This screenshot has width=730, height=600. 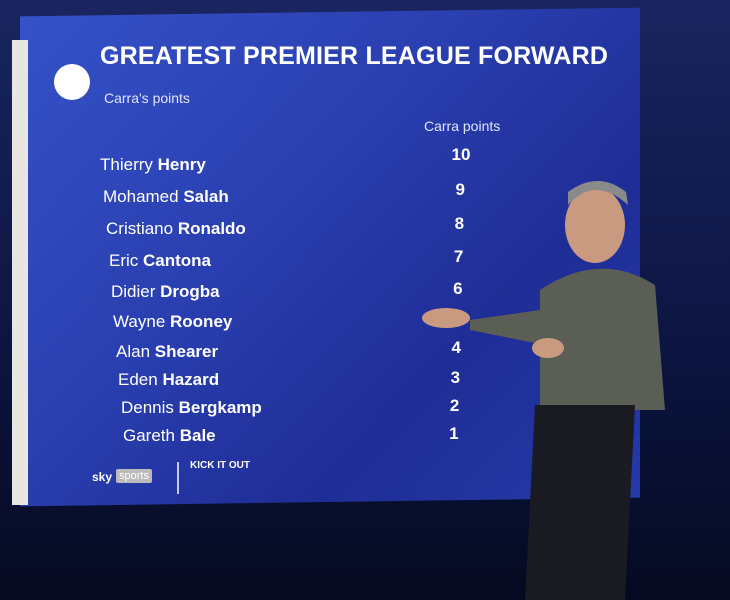 What do you see at coordinates (72, 82) in the screenshot?
I see `league-logo` at bounding box center [72, 82].